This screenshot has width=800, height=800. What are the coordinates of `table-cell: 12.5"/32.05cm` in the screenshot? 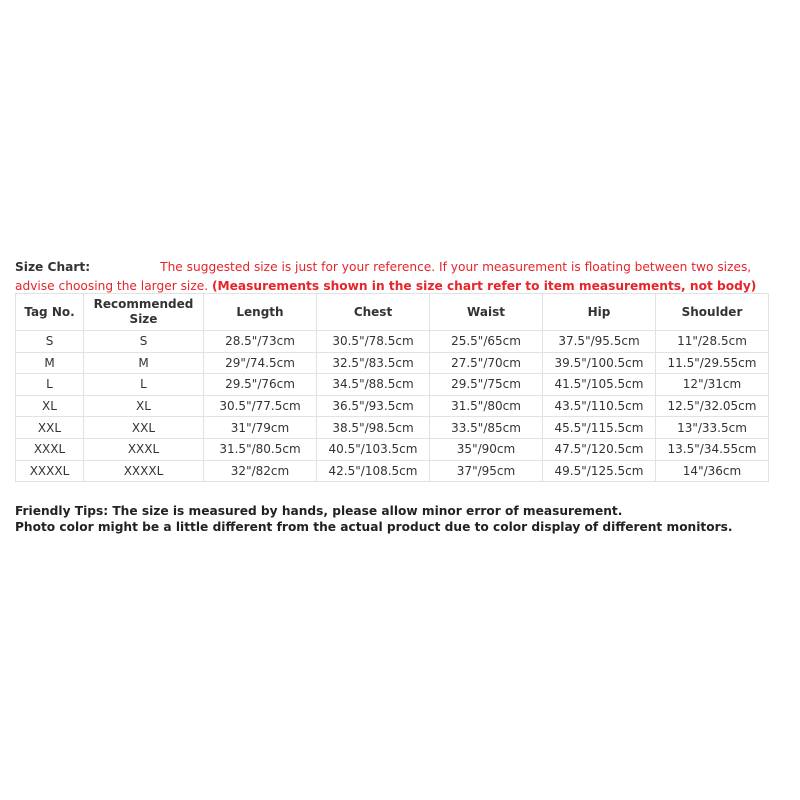 It's located at (712, 406).